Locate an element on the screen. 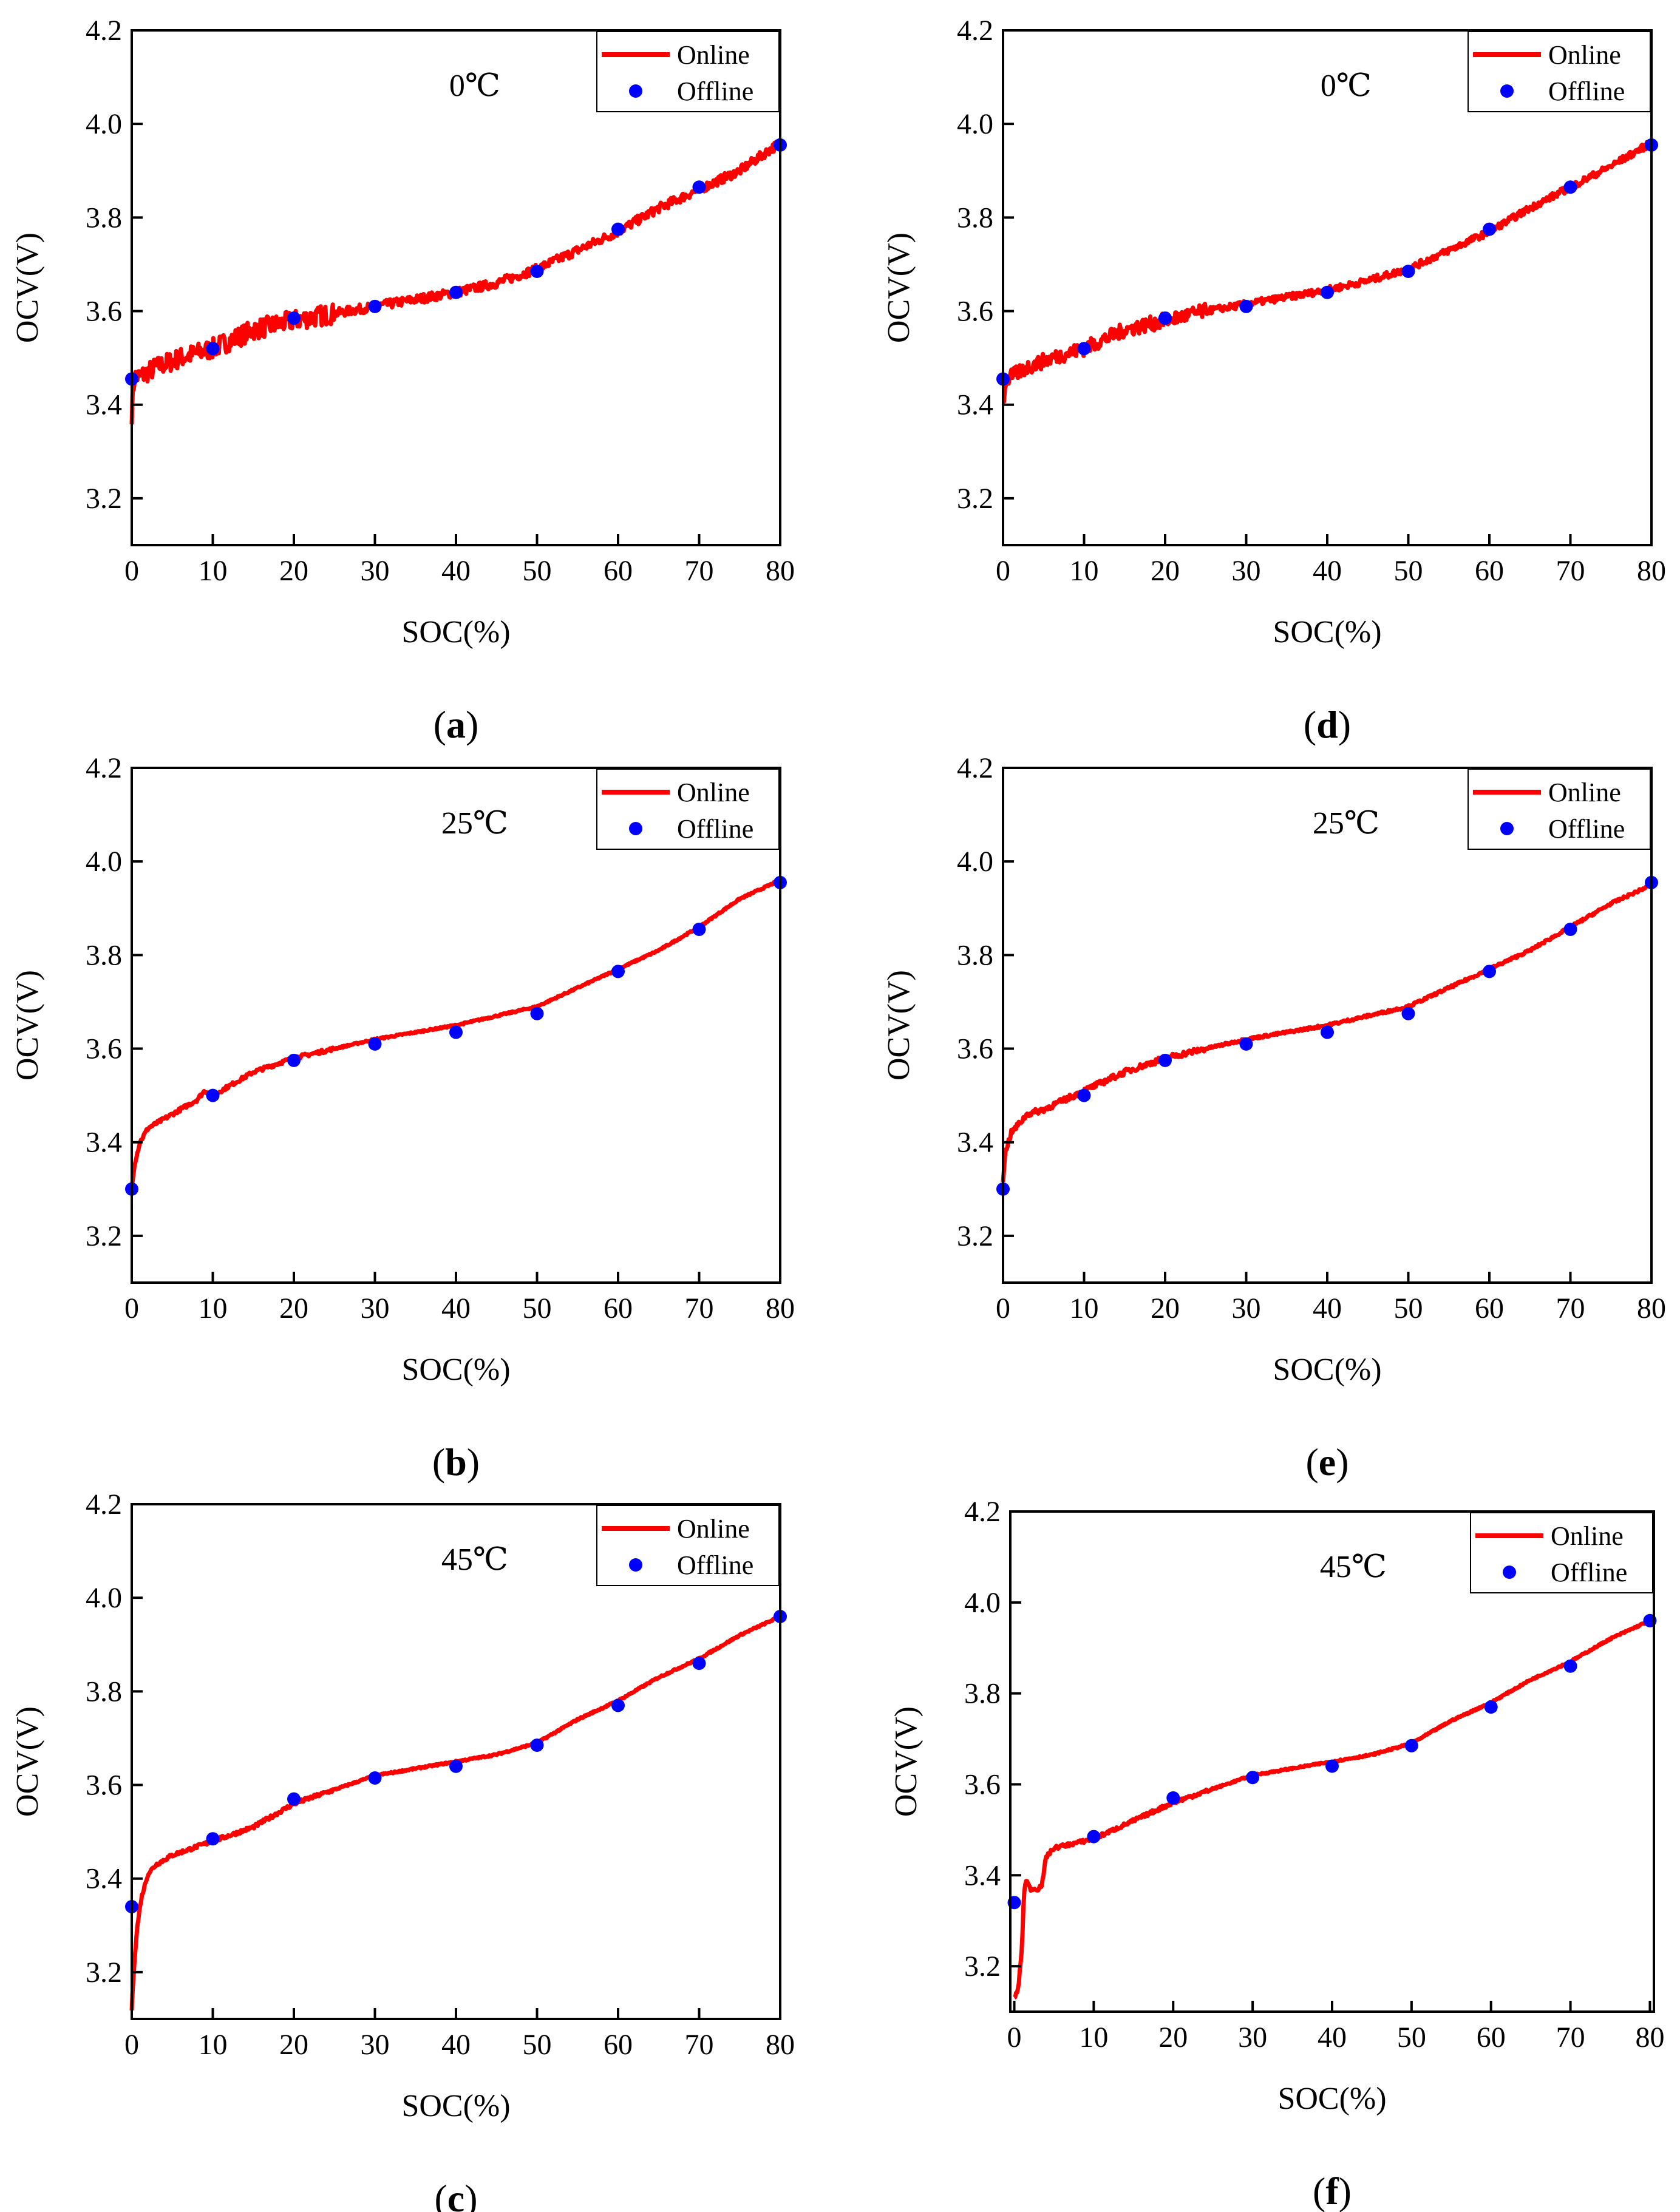 This screenshot has height=2212, width=1680. temperature-label: 0℃ is located at coordinates (1346, 86).